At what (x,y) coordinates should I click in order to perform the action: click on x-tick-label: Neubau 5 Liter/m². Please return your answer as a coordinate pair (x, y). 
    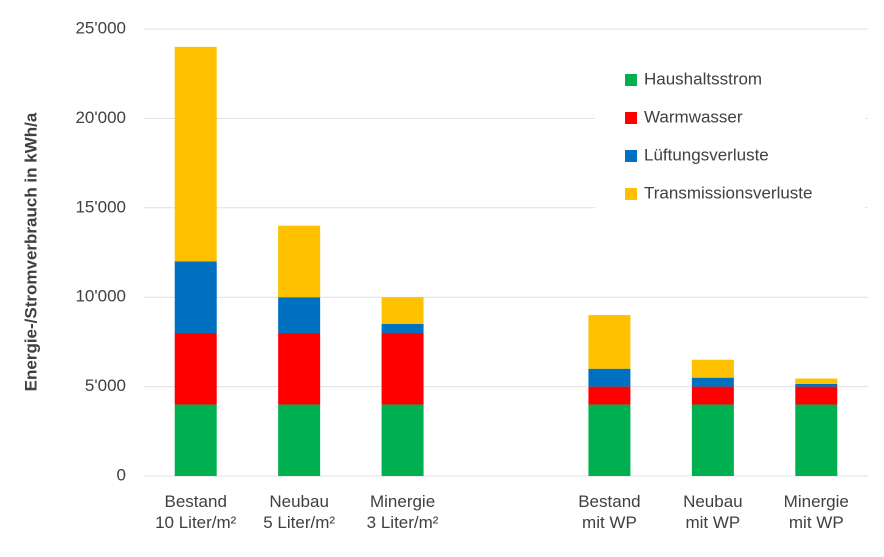
    Looking at the image, I should click on (299, 512).